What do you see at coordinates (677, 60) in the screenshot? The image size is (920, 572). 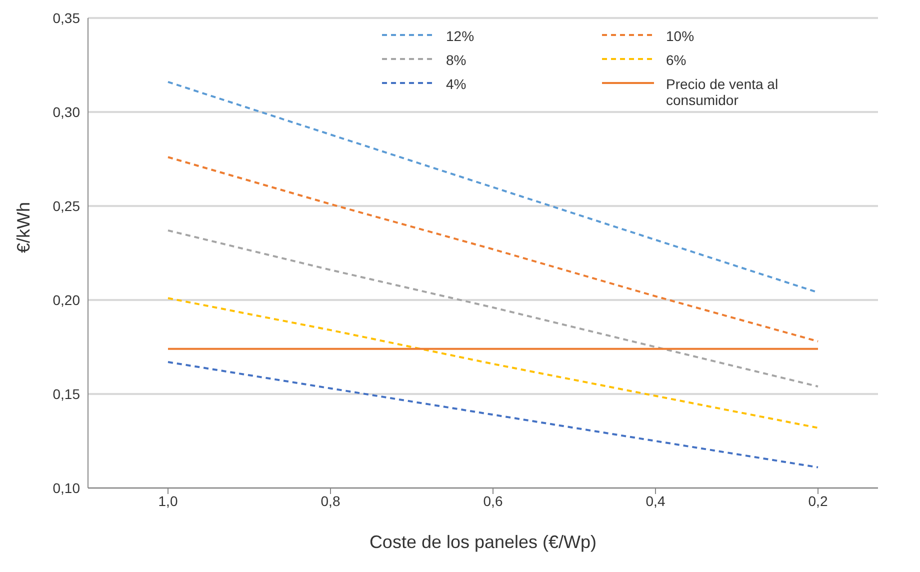 I see `legend-label: 6%` at bounding box center [677, 60].